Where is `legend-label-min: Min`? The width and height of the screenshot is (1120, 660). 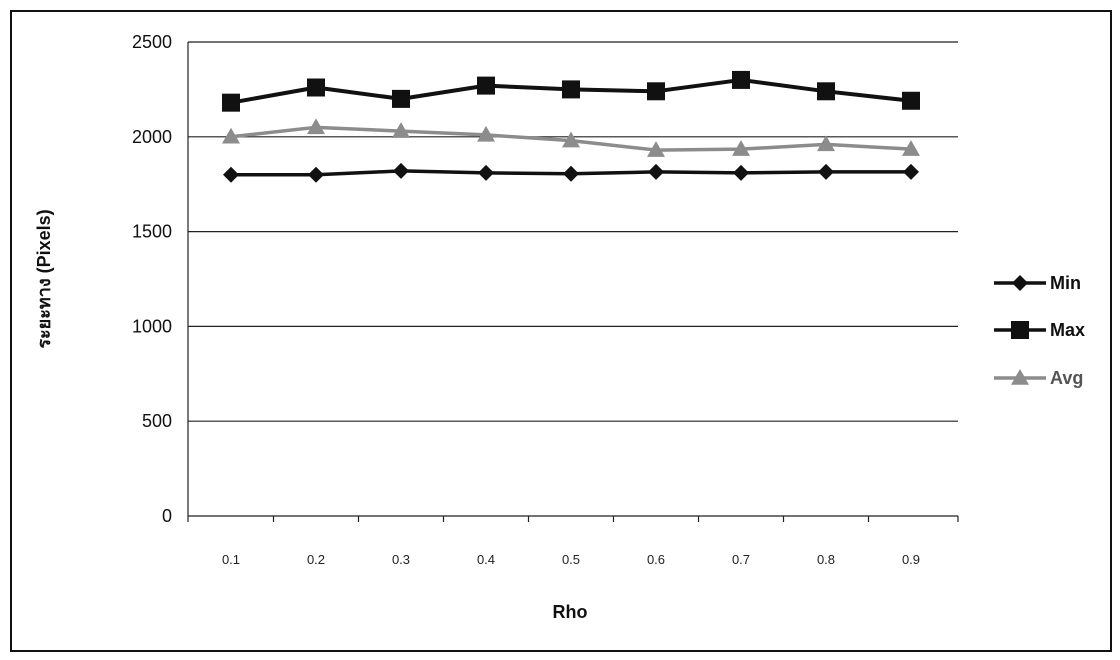 legend-label-min: Min is located at coordinates (1065, 283).